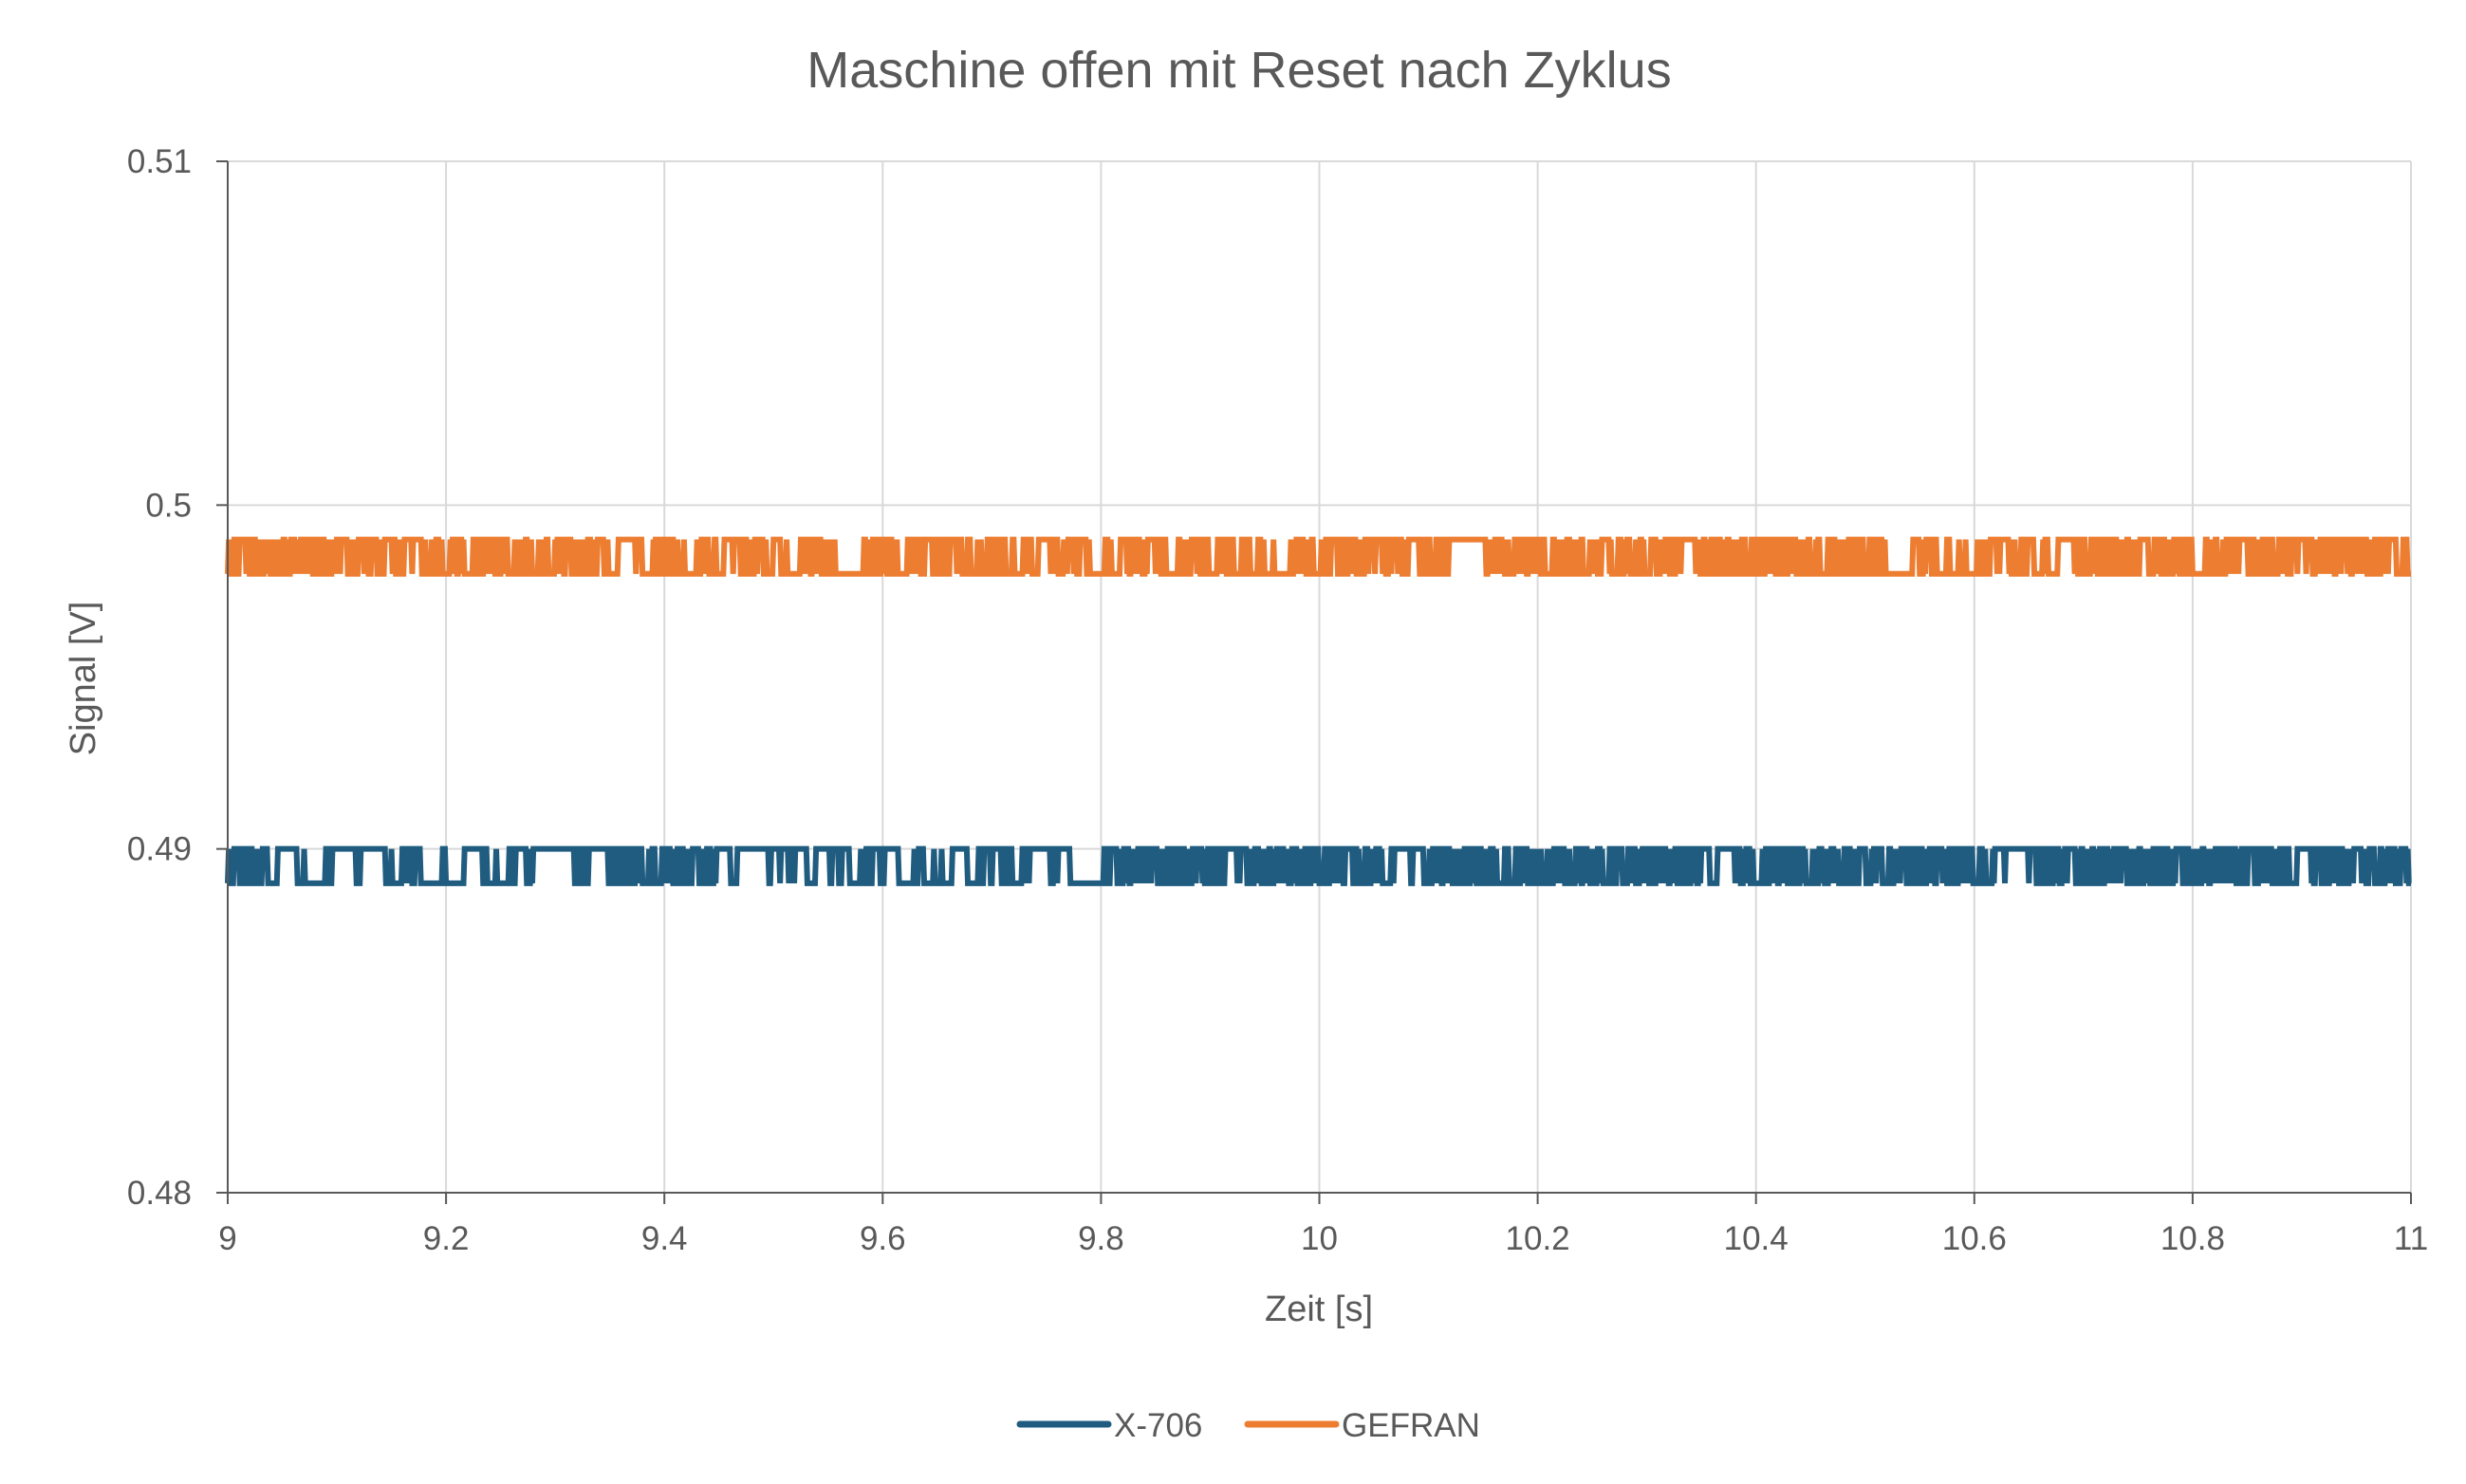 This screenshot has height=1484, width=2466. I want to click on x-tick-label: 9.4, so click(664, 1238).